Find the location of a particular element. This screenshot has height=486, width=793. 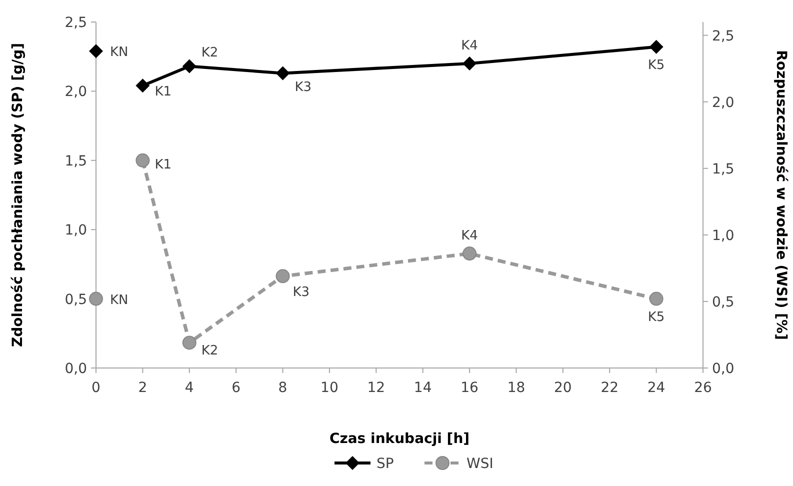

x-tick-label: 22 is located at coordinates (609, 388).